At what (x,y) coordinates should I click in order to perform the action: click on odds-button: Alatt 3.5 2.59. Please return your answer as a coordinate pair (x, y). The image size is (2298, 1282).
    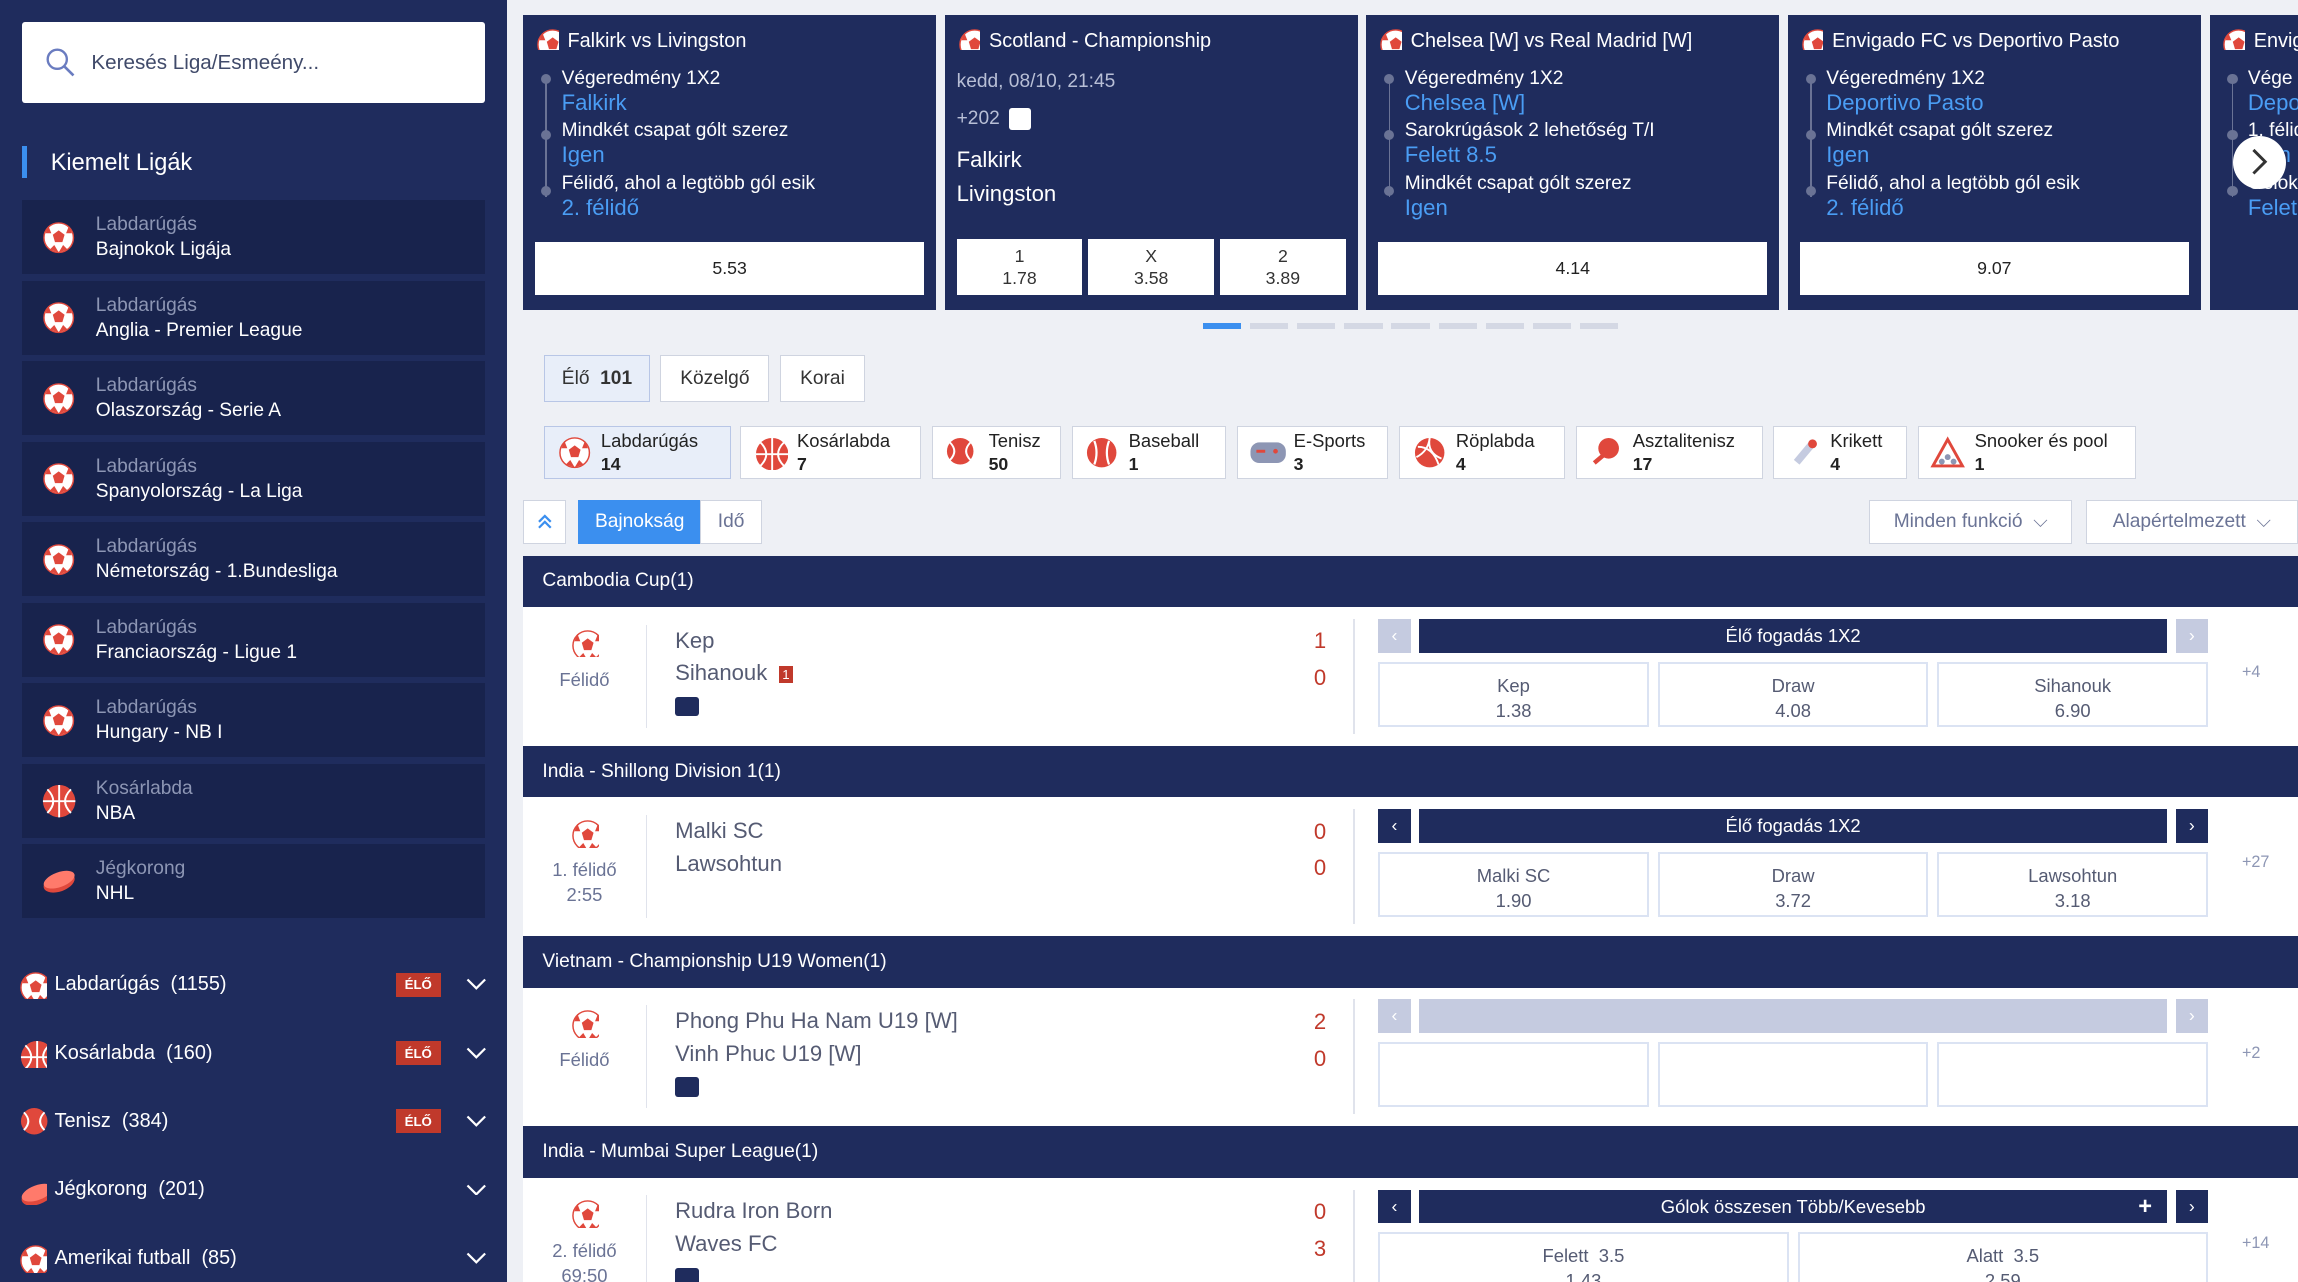
    Looking at the image, I should click on (2003, 1257).